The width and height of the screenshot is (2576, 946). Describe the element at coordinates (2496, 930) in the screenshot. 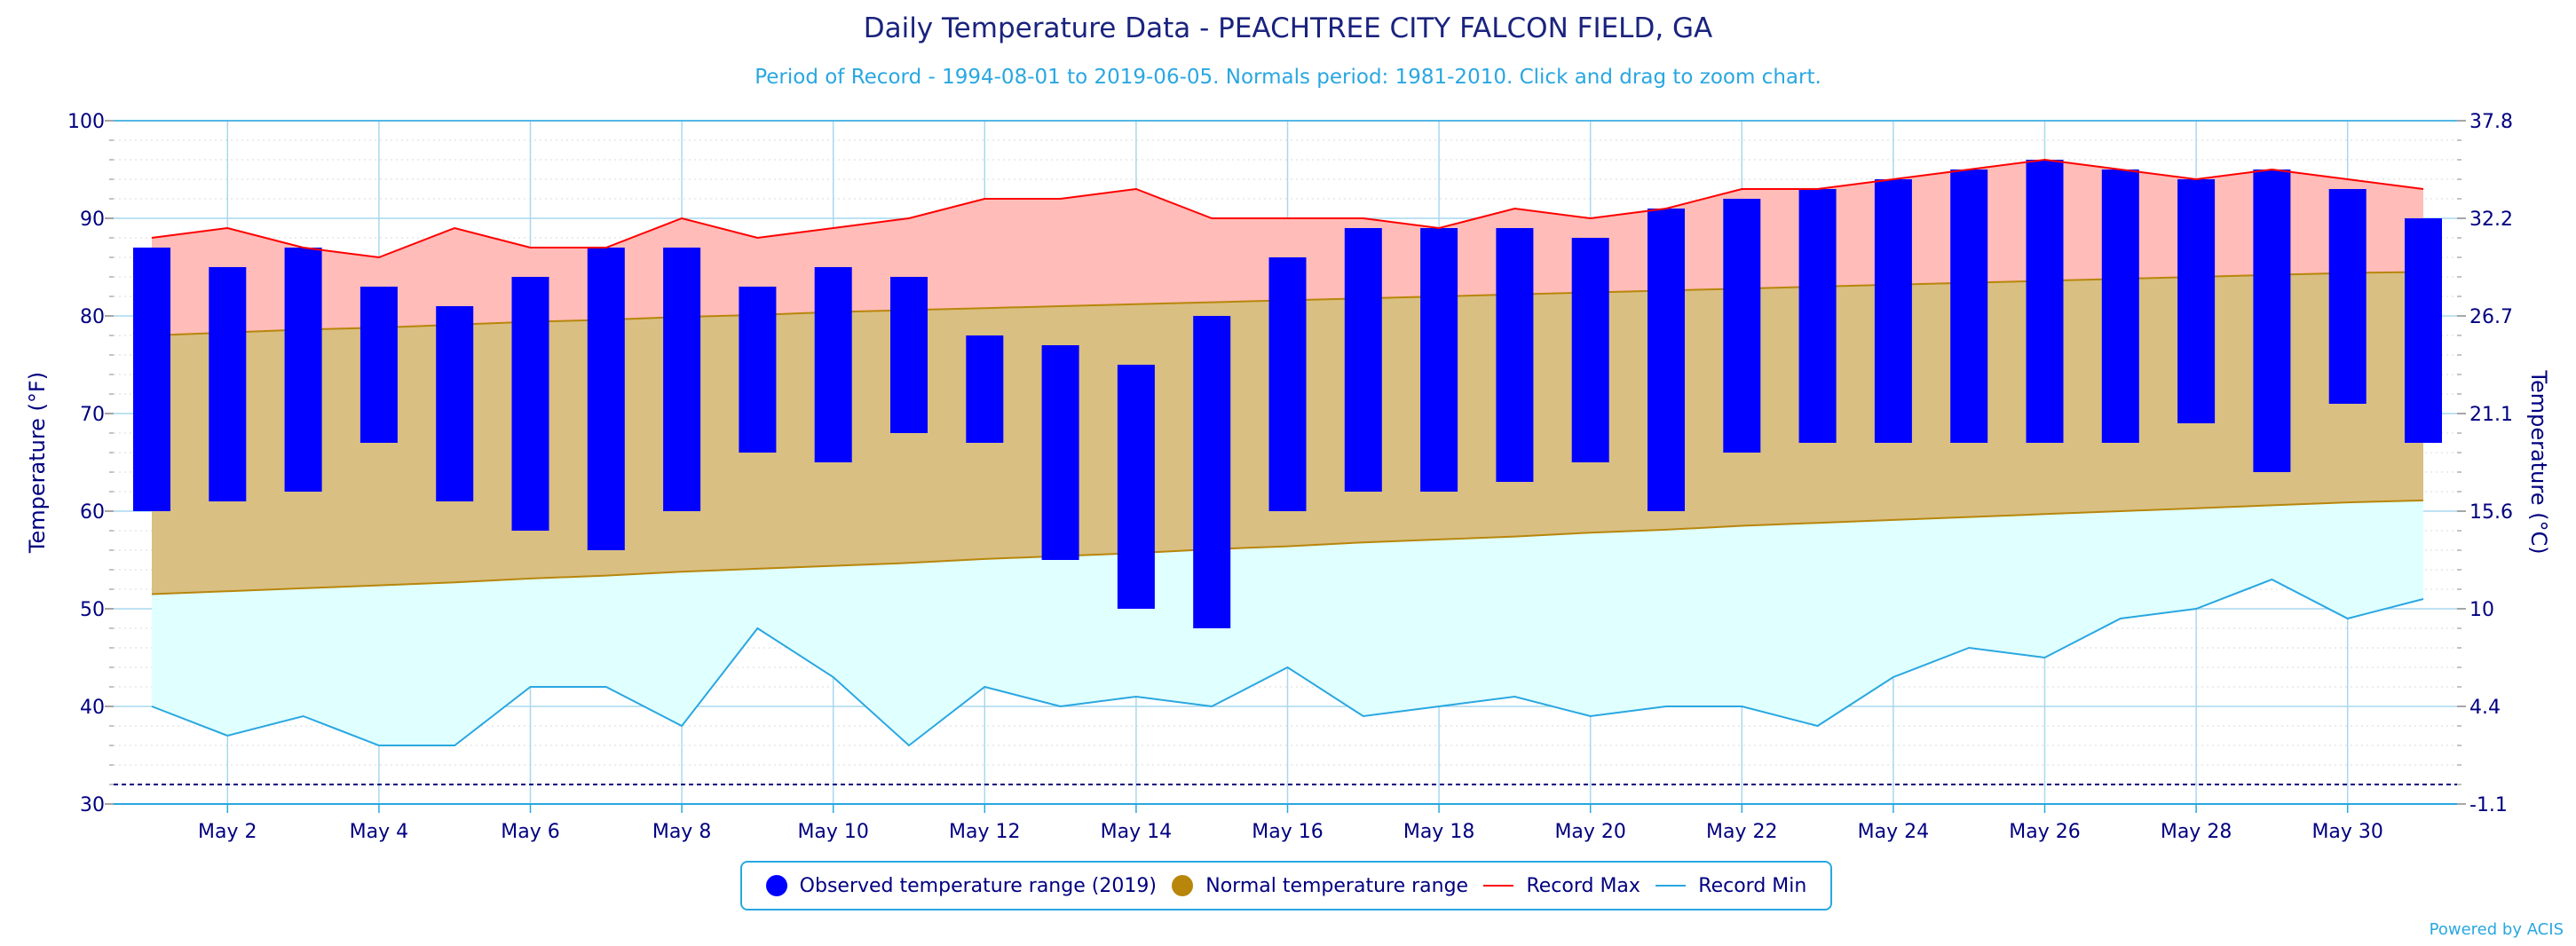

I see `credits-link: Powered by ACIS` at that location.